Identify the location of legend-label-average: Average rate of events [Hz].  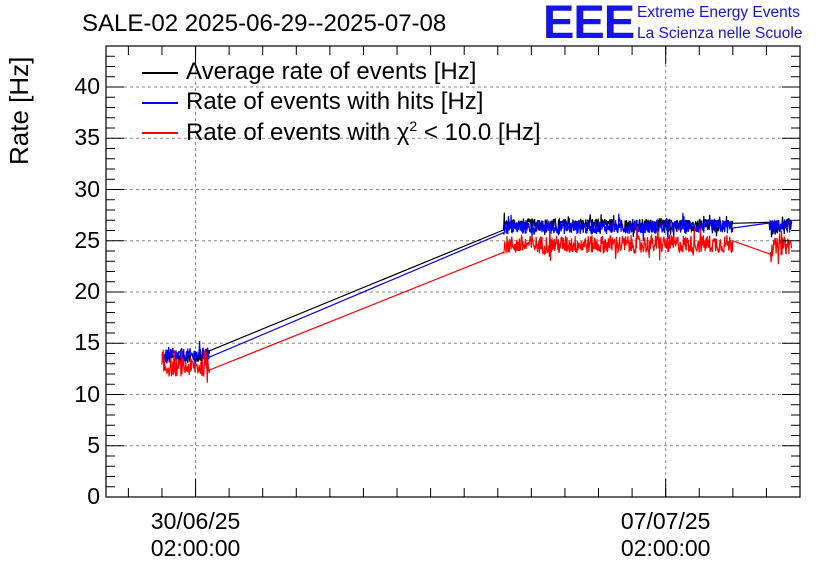
(331, 71).